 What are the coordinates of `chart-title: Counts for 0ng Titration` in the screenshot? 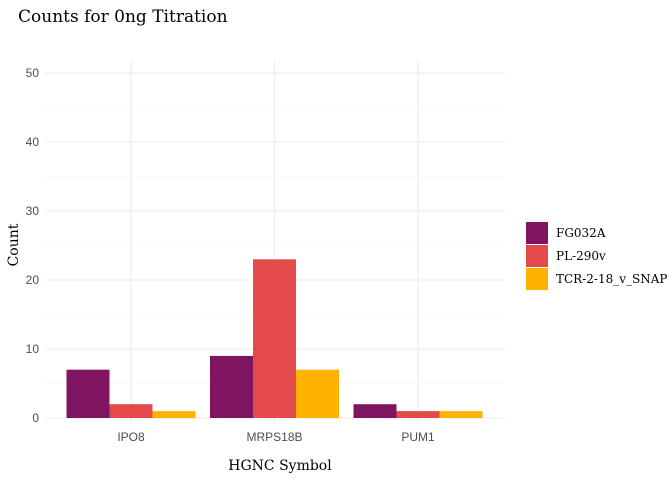 It's located at (123, 17).